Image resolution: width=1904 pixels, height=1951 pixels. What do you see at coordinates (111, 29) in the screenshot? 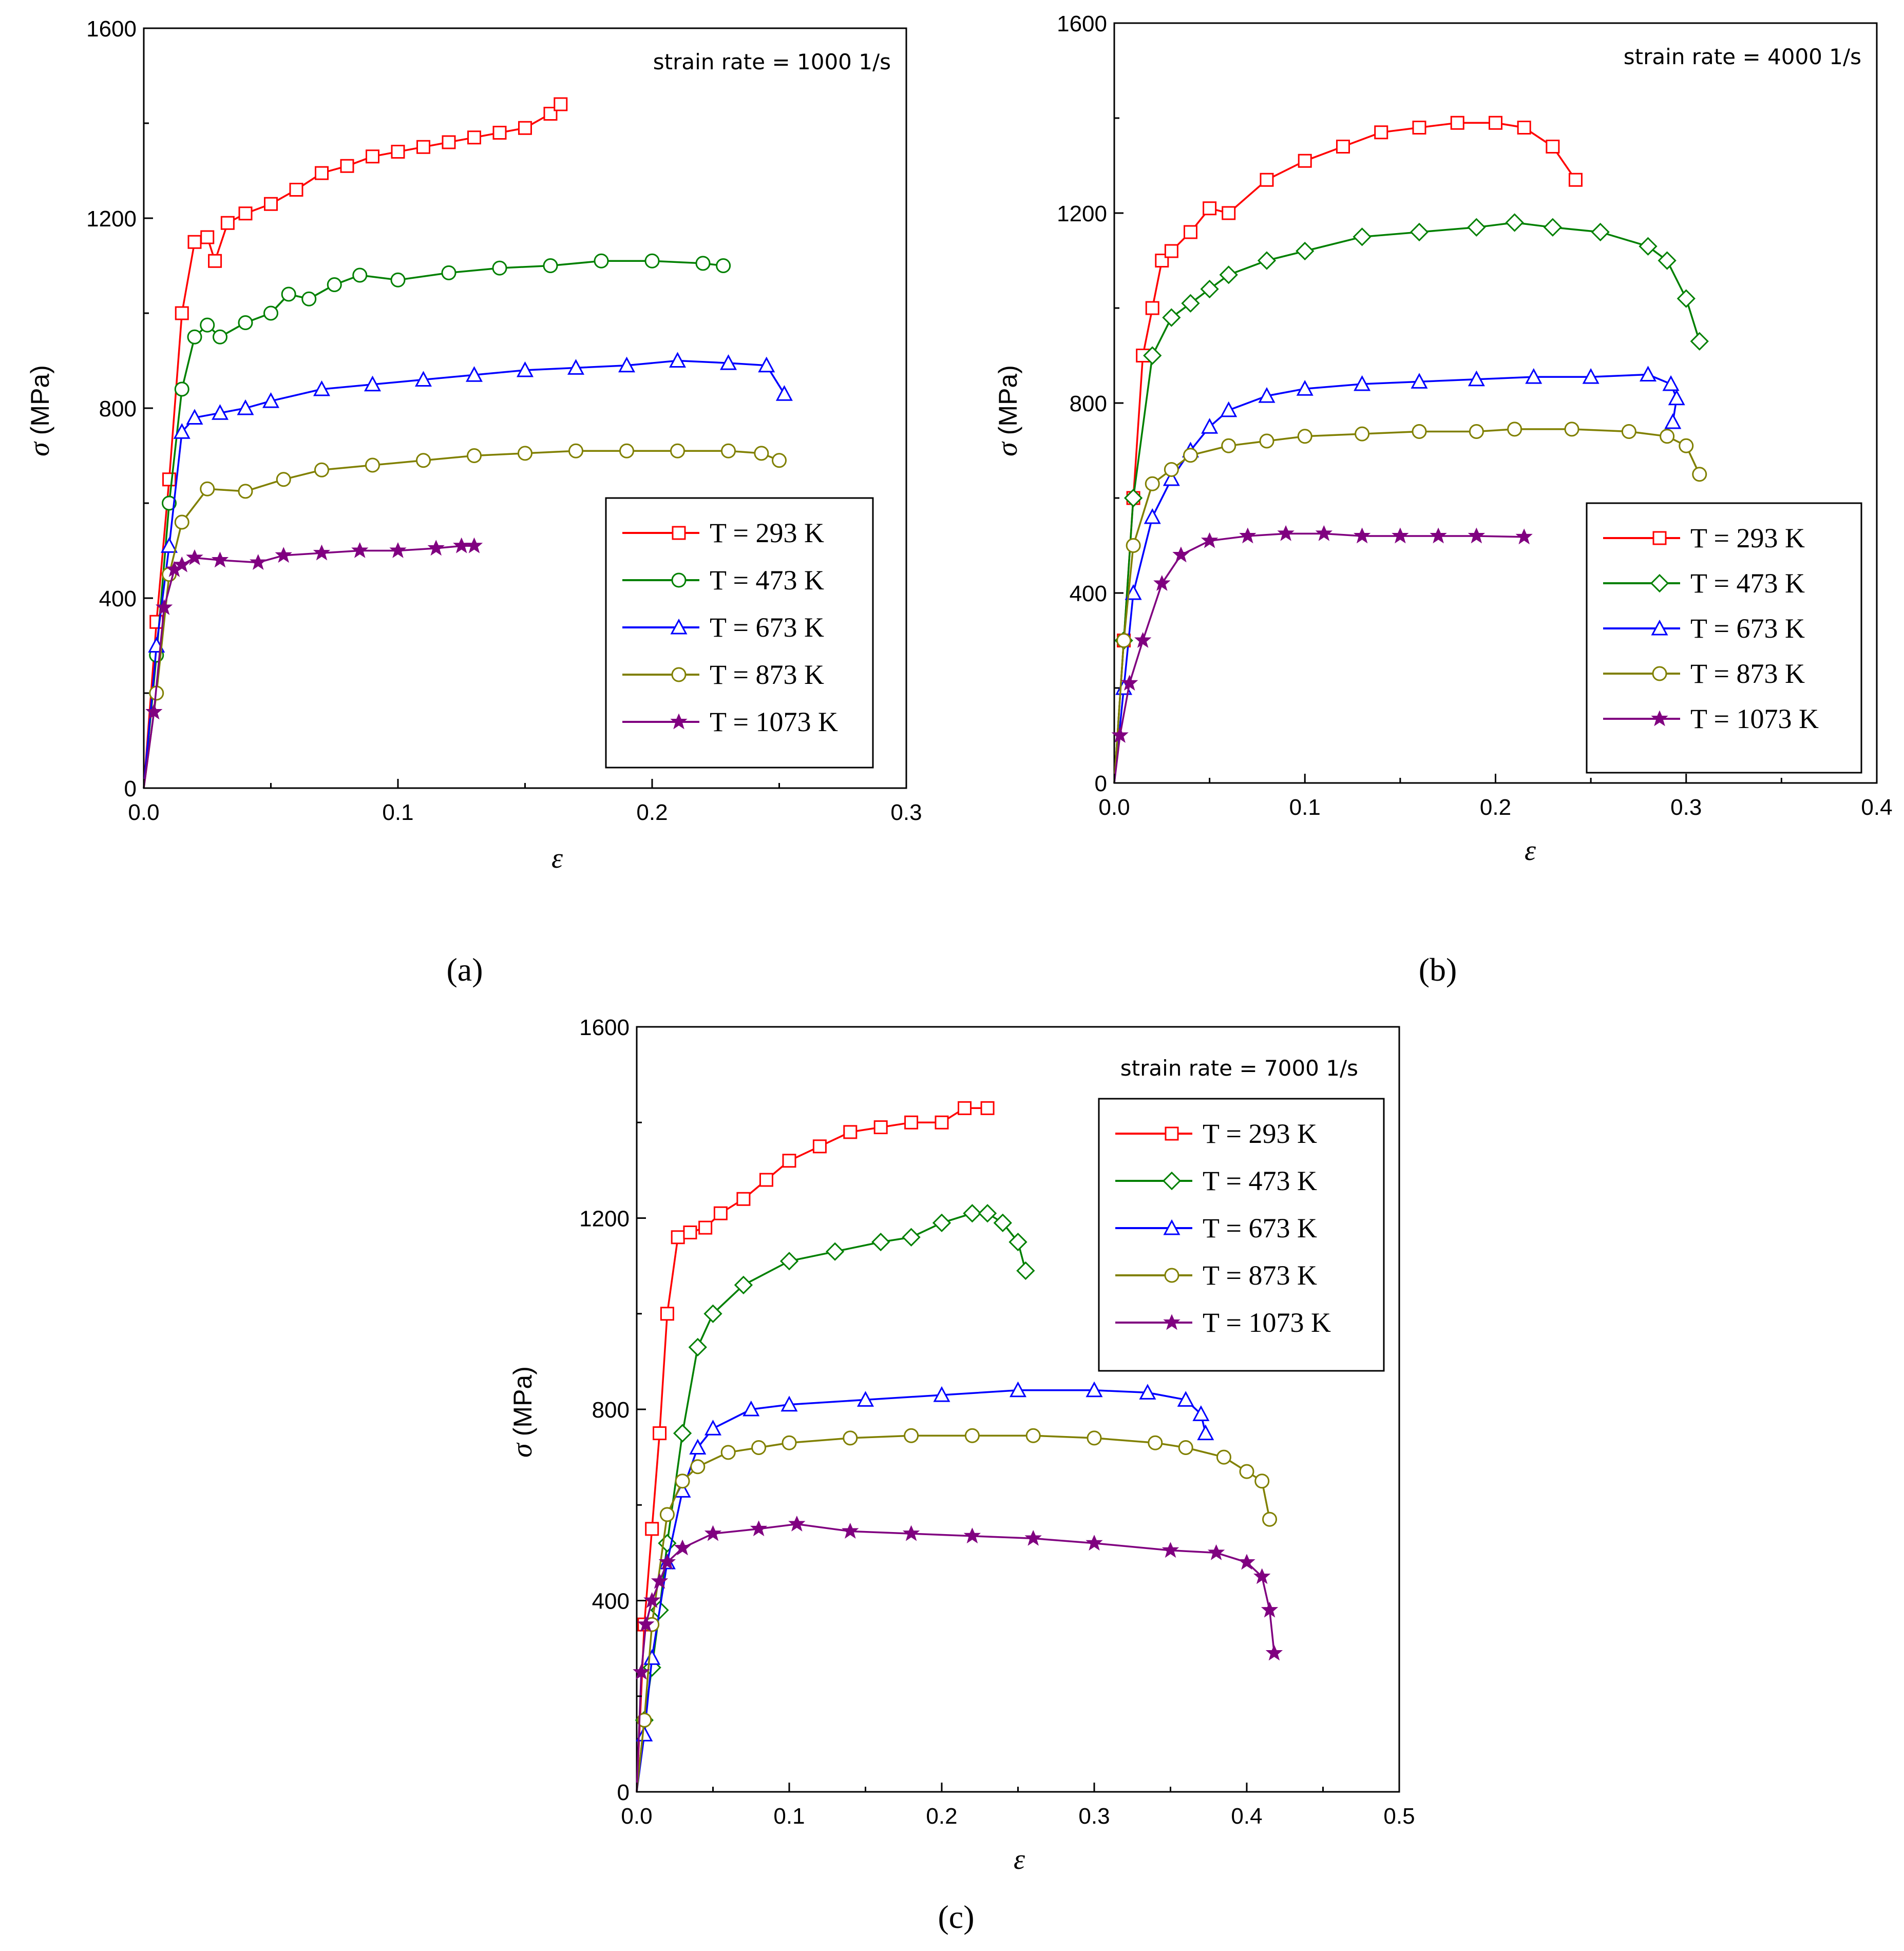
I see `y-tick-label: 1600` at bounding box center [111, 29].